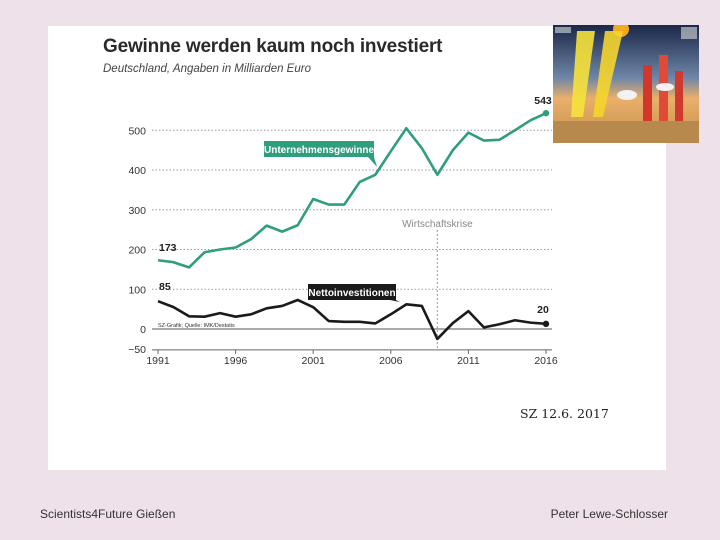 Image resolution: width=720 pixels, height=540 pixels. What do you see at coordinates (207, 69) in the screenshot?
I see `chart-subtitle: Deutschland, Angaben in Milliarden Euro` at bounding box center [207, 69].